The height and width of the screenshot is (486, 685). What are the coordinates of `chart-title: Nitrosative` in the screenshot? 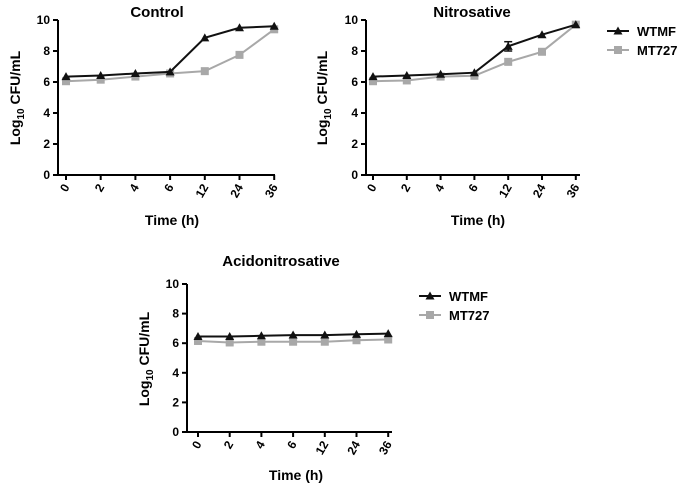 It's located at (472, 12).